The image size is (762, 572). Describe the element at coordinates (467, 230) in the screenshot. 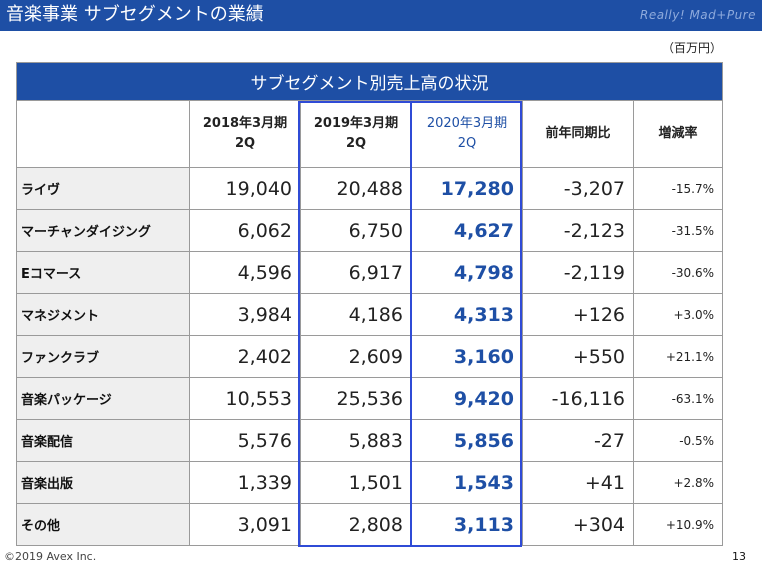

I see `cell-fy2020: 4,627` at that location.